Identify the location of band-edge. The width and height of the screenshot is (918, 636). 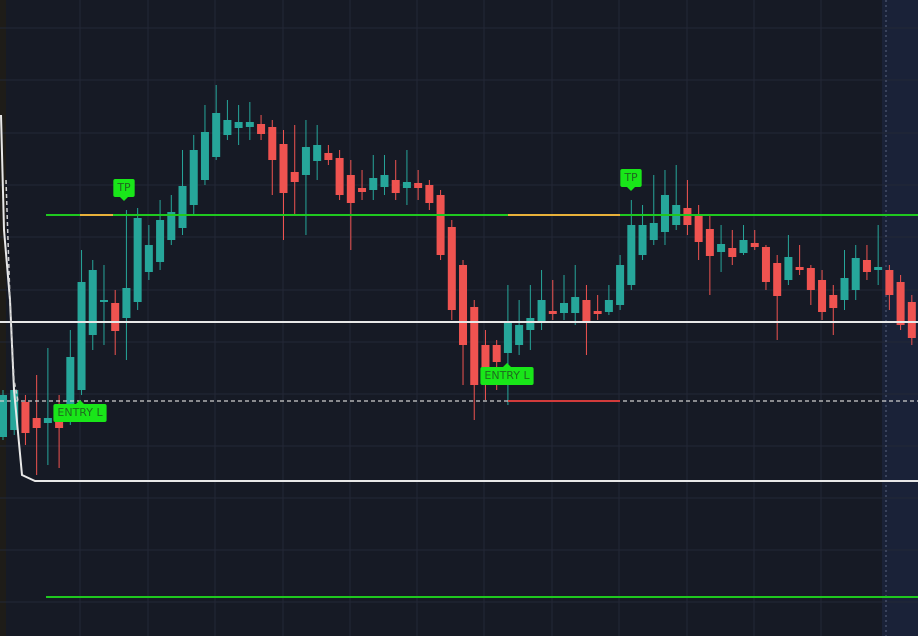
(23, 298).